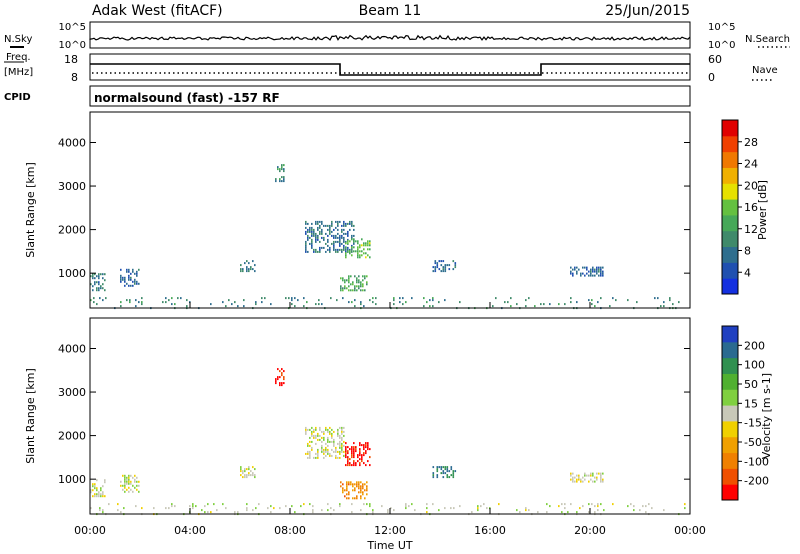 The width and height of the screenshot is (800, 554). What do you see at coordinates (391, 68) in the screenshot?
I see `freq-panel: Freq. [MHz] 18 8 60 0 Nave` at bounding box center [391, 68].